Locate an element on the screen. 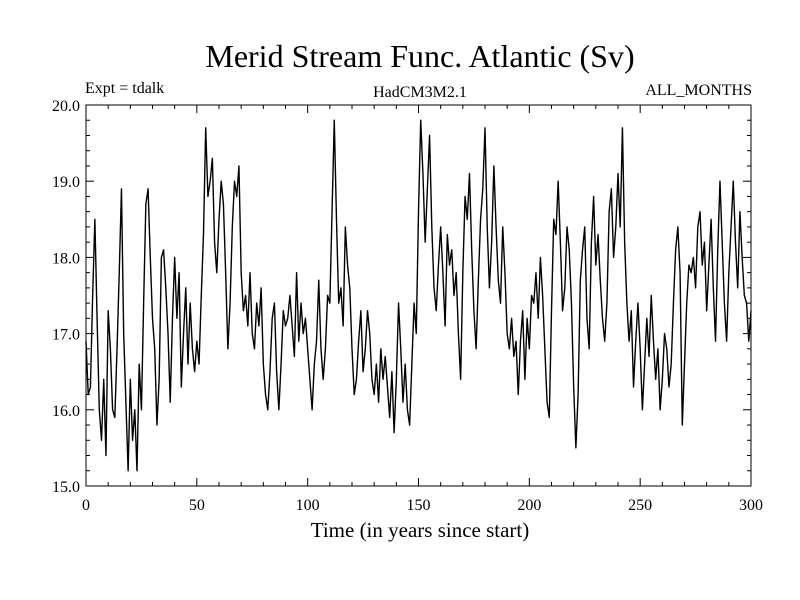  period-label: ALL_MONTHS is located at coordinates (698, 90).